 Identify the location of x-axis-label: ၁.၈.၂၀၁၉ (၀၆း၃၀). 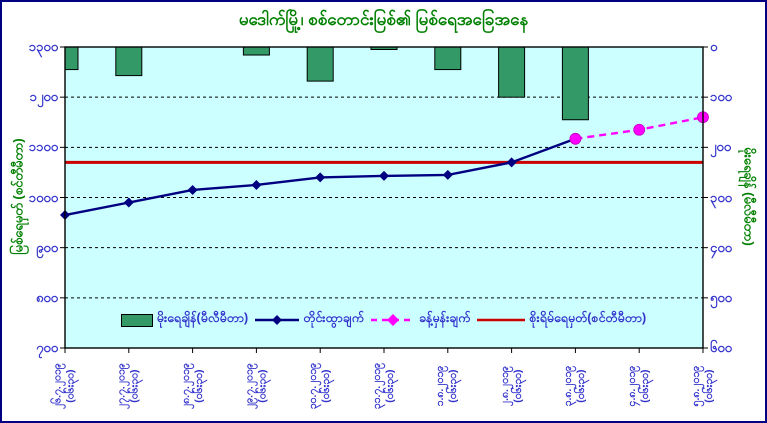
(448, 386).